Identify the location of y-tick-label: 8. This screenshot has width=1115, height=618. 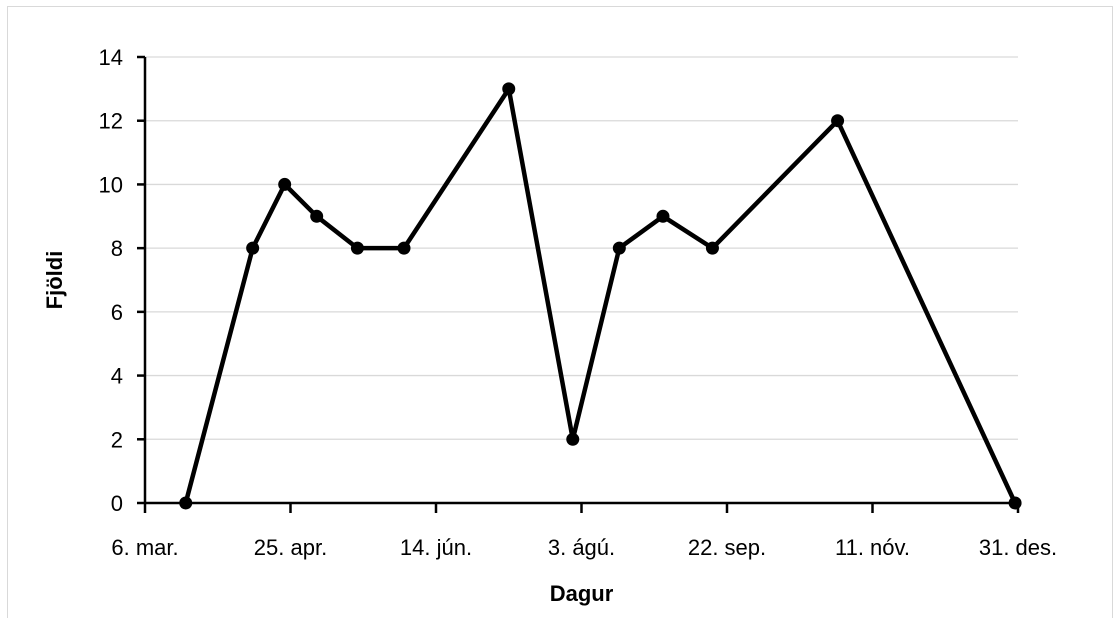
(117, 248).